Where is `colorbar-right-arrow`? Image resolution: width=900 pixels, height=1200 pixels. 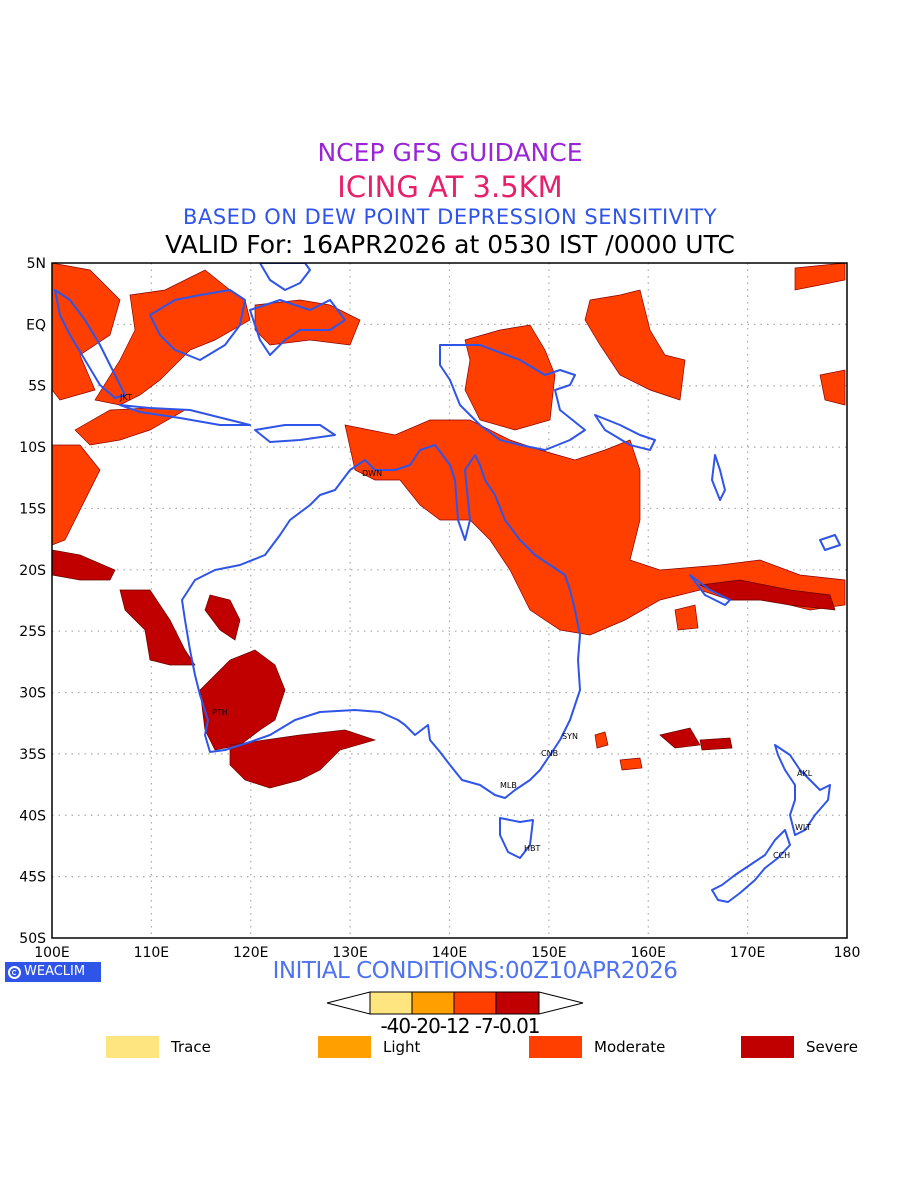
colorbar-right-arrow is located at coordinates (561, 1003).